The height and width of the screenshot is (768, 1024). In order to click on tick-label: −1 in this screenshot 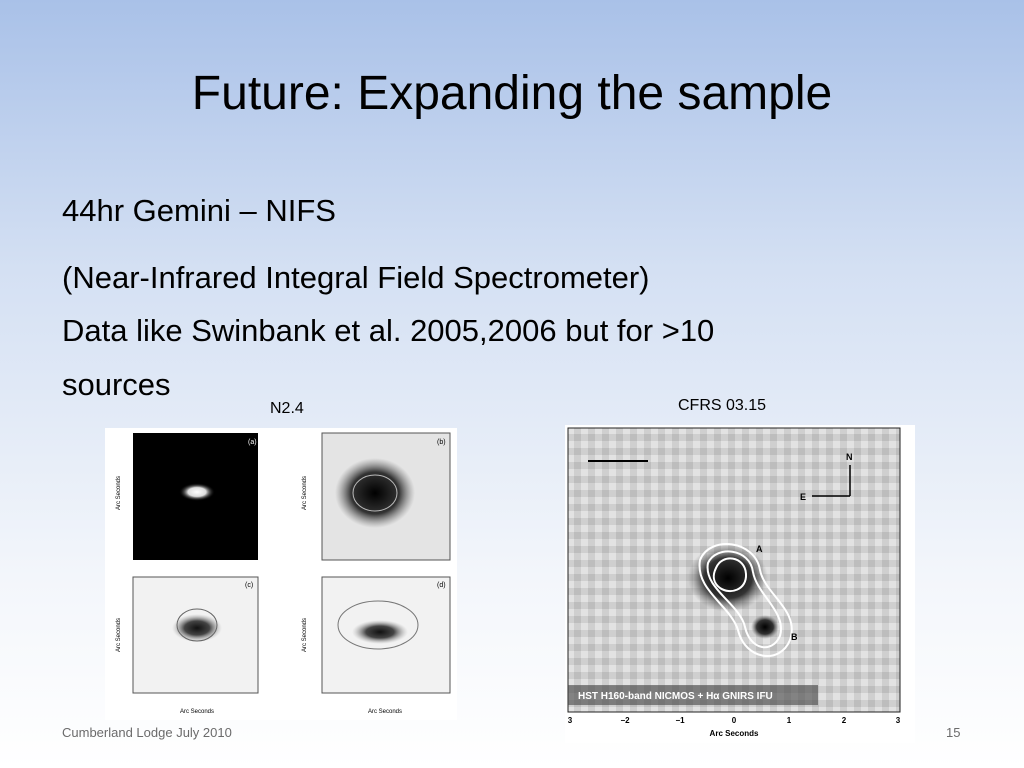, I will do `click(680, 720)`.